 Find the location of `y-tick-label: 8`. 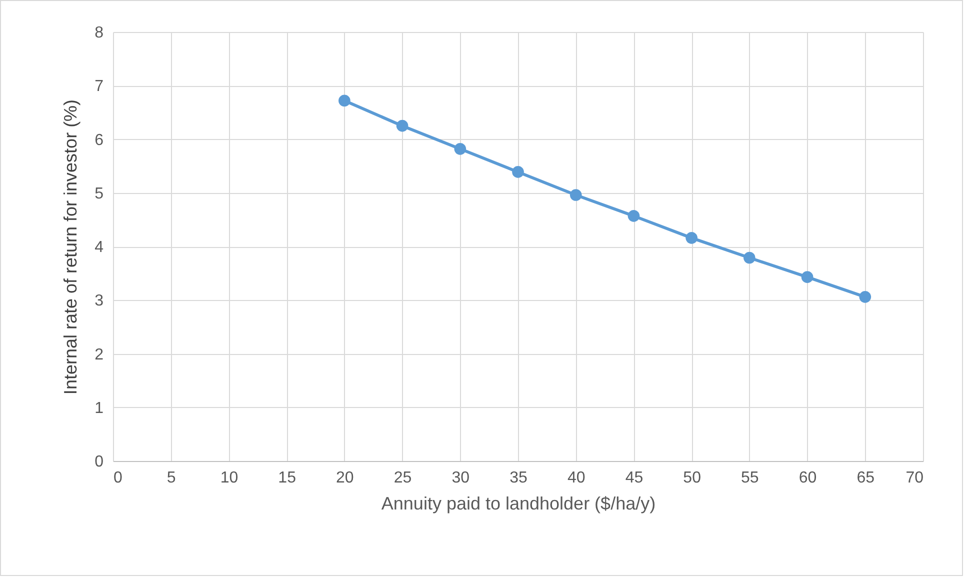

y-tick-label: 8 is located at coordinates (99, 33).